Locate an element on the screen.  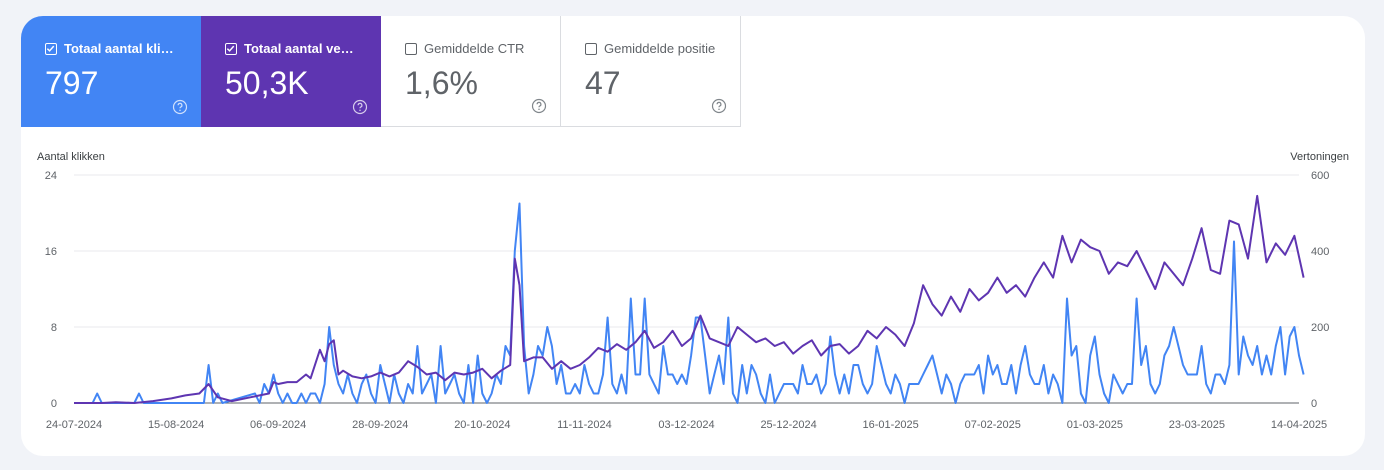
y-right-tick-label: 0 is located at coordinates (1314, 404).